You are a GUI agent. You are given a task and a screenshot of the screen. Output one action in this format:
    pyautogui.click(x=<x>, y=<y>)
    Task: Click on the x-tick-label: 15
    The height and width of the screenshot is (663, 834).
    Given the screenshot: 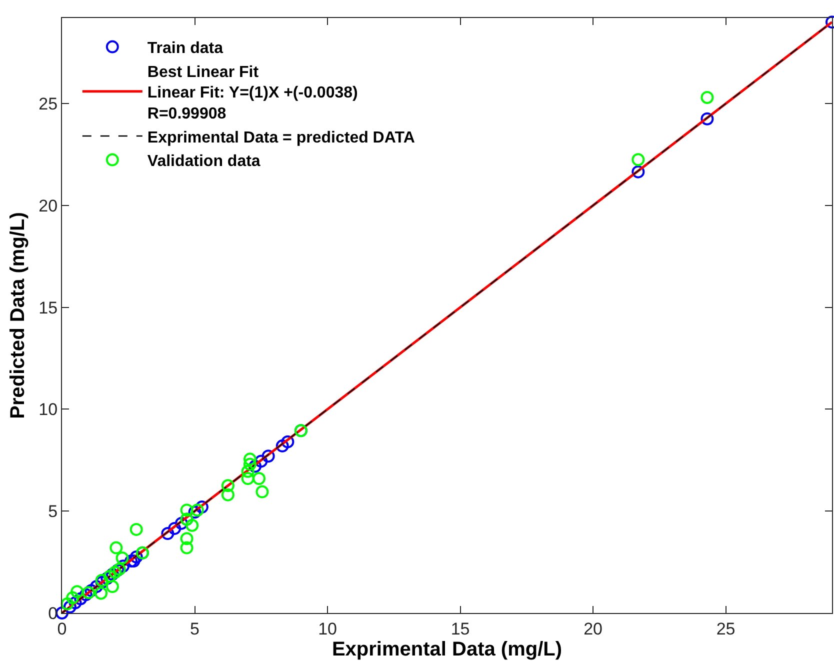 What is the action you would take?
    pyautogui.click(x=460, y=628)
    